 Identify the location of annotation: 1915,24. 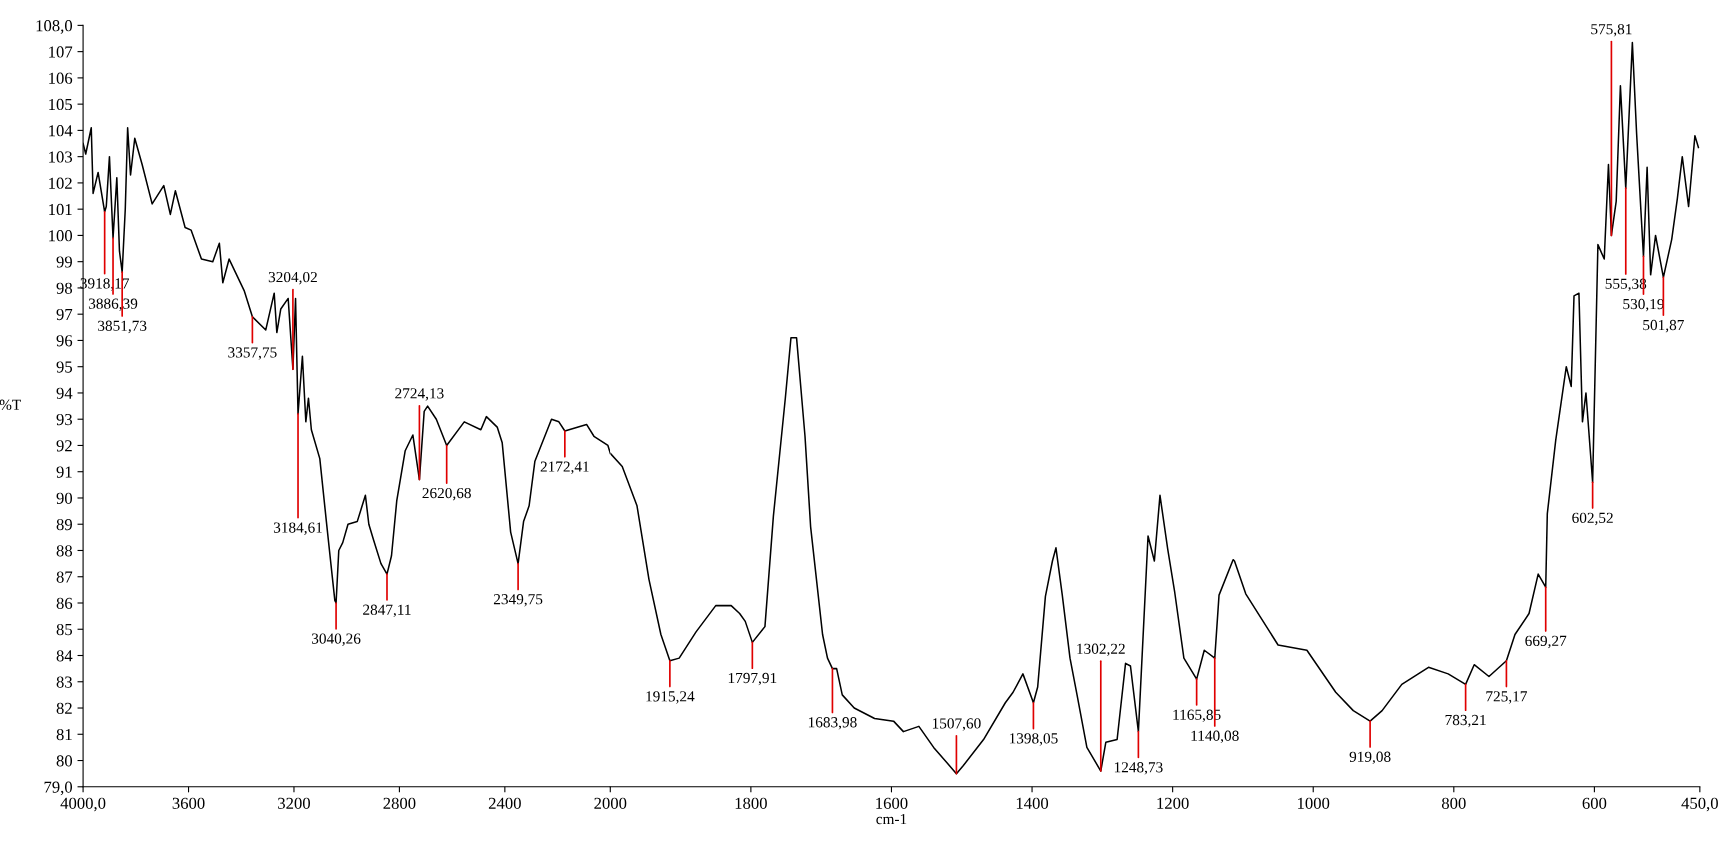
(670, 697).